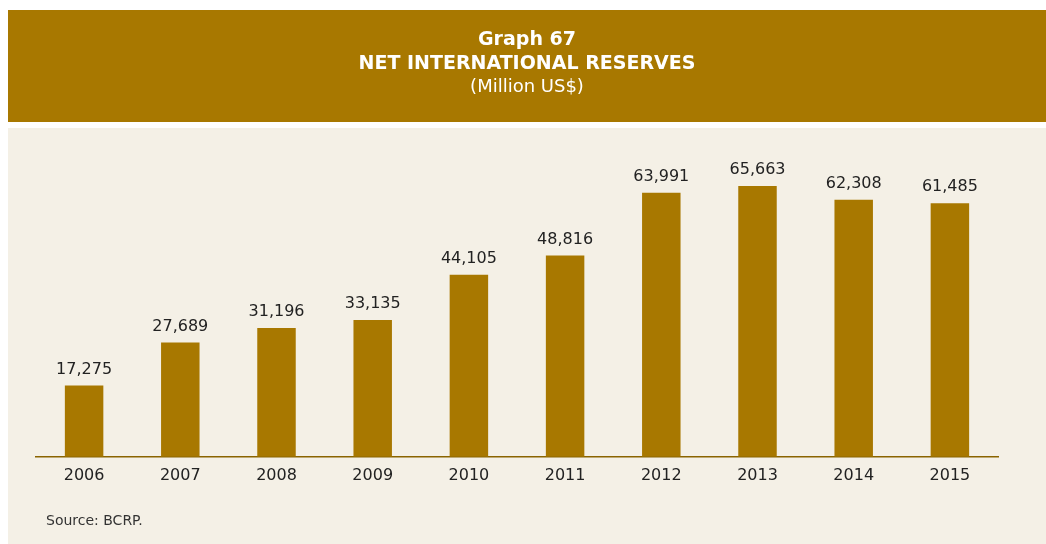 The width and height of the screenshot is (1046, 544). I want to click on x-tick-label: 2013, so click(757, 474).